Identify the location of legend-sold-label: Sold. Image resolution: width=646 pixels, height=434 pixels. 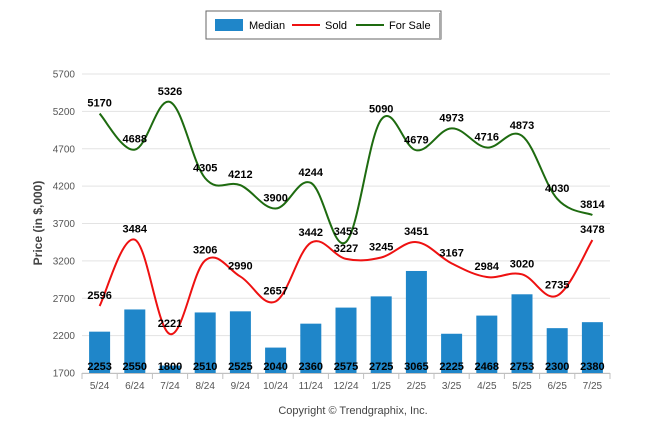
(336, 26).